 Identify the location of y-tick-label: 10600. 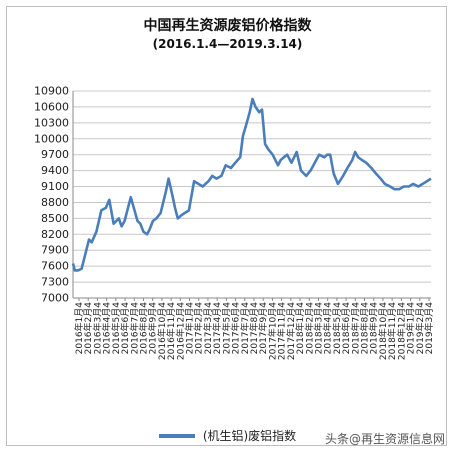
(51, 106).